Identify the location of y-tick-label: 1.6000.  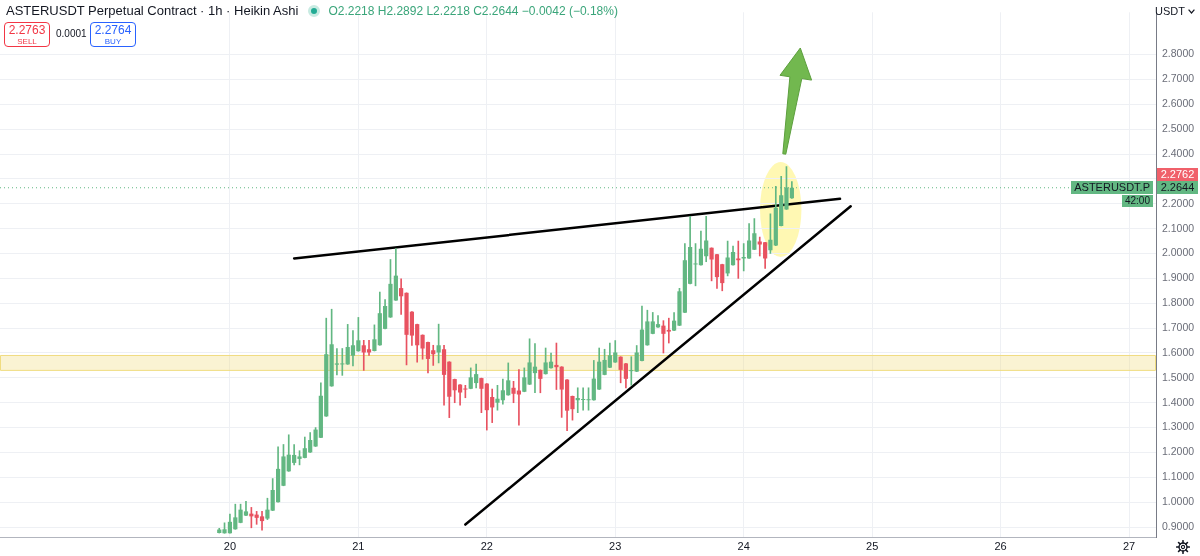
(1178, 351).